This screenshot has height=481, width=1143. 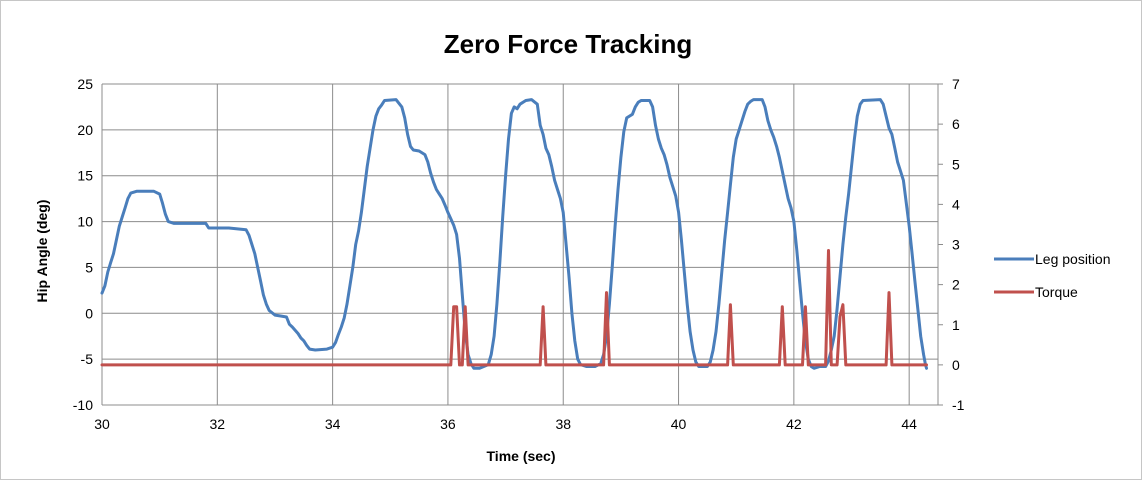 What do you see at coordinates (1073, 259) in the screenshot?
I see `legend-label-leg-position: Leg position` at bounding box center [1073, 259].